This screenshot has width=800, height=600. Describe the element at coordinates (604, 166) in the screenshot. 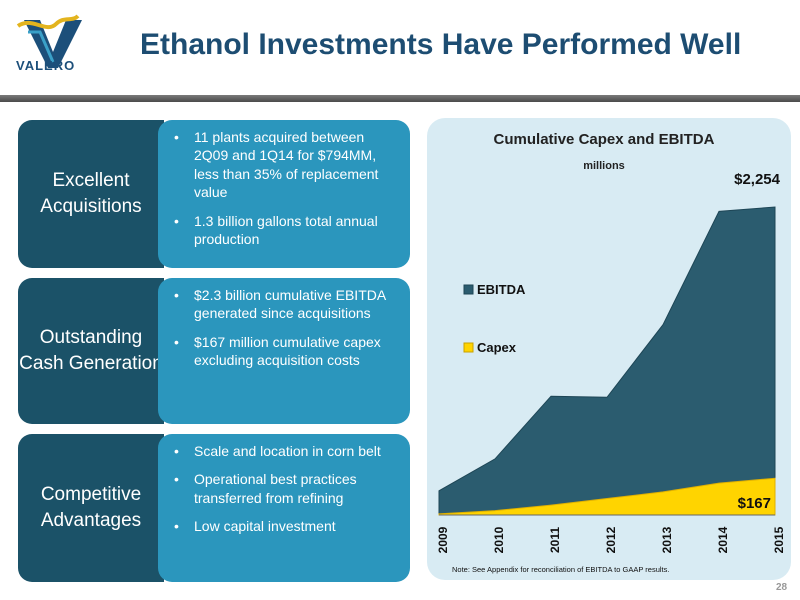

I see `chart-subtitle: millions` at that location.